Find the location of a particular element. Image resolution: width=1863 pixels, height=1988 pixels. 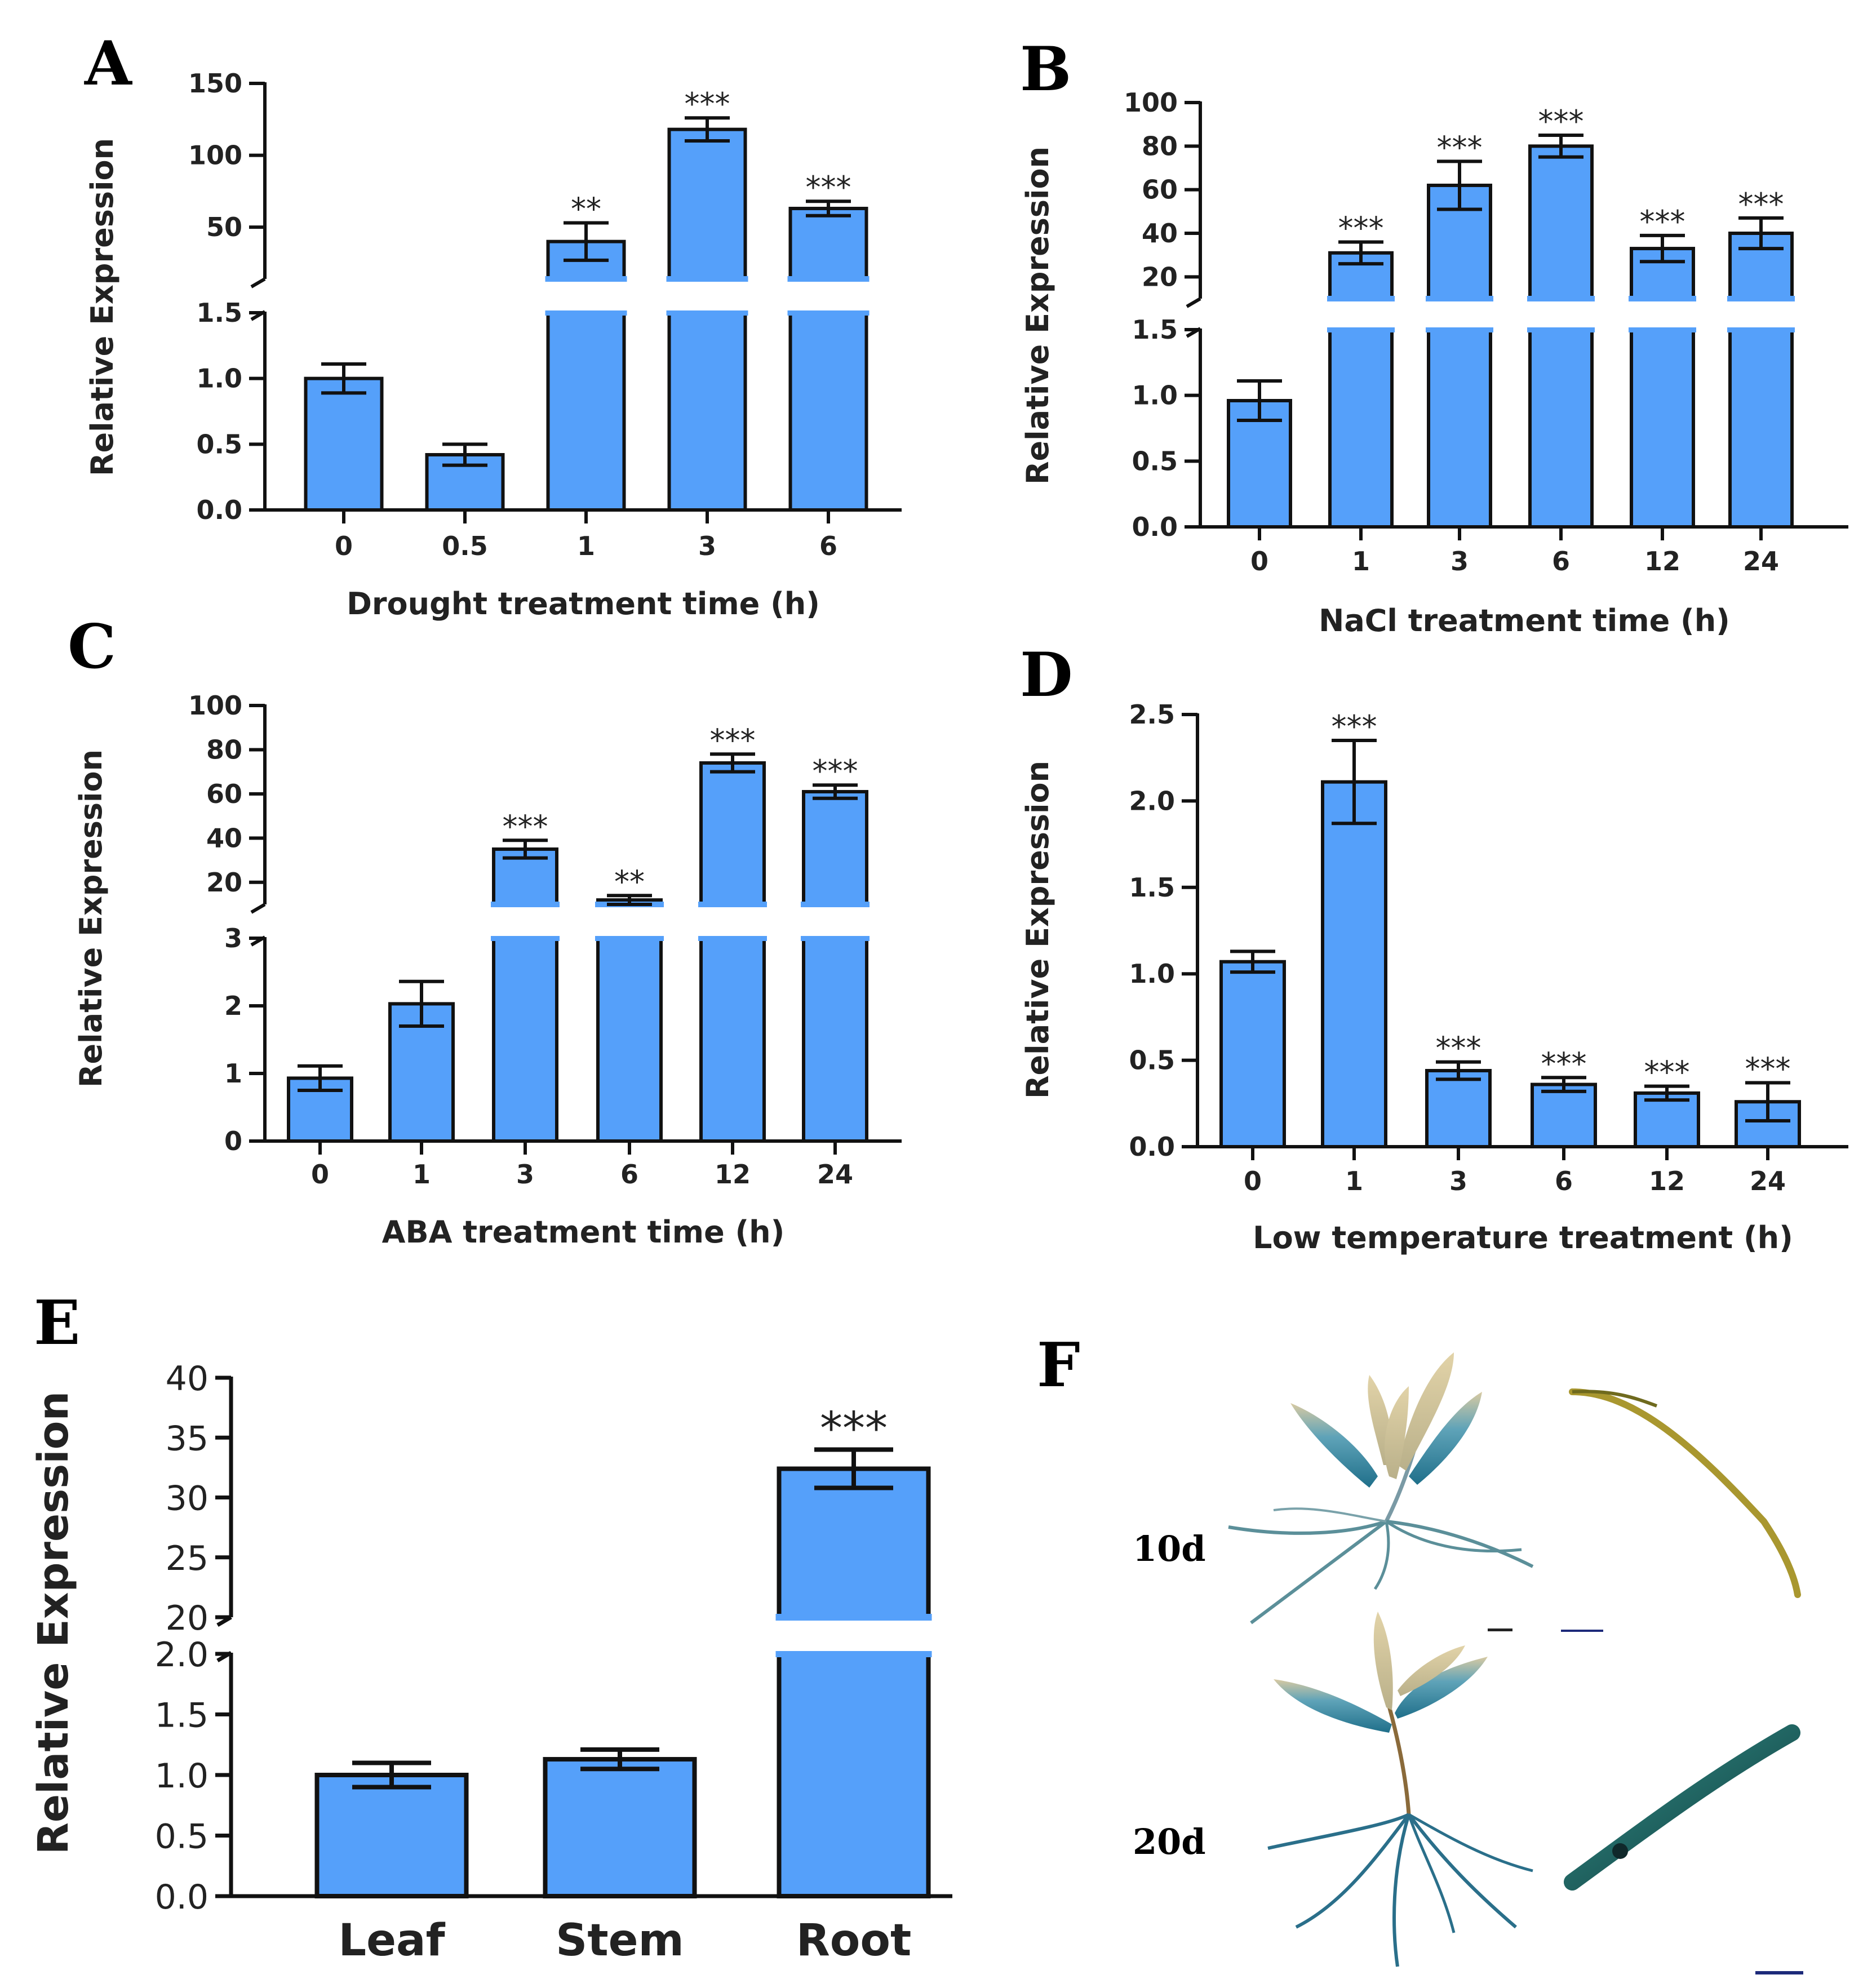

bar-c-24-upper is located at coordinates (835, 848).